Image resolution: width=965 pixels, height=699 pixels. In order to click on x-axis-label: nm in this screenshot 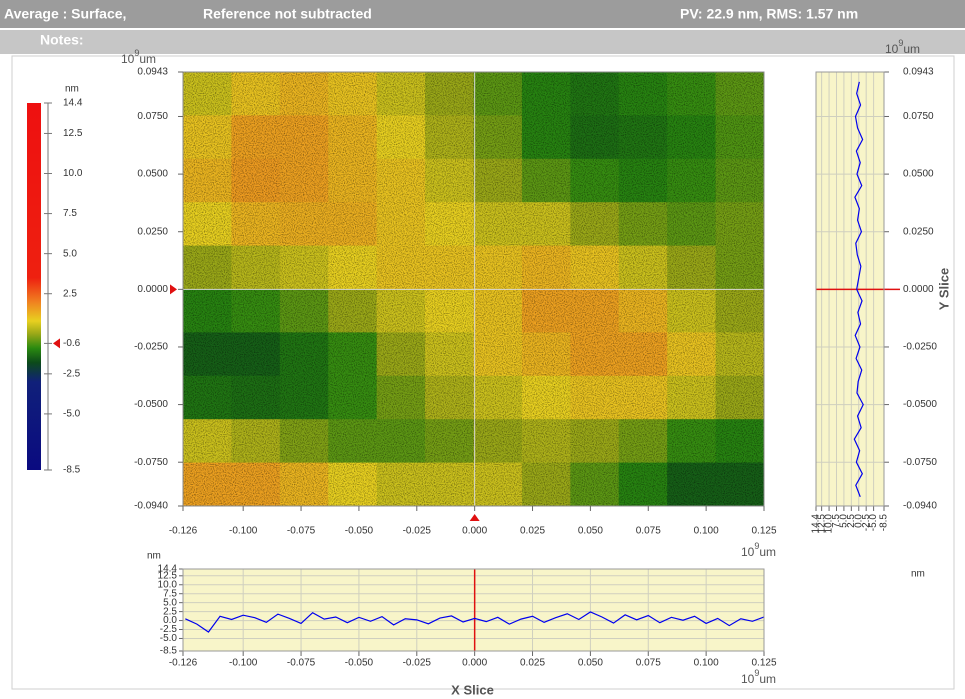, I will do `click(918, 574)`.